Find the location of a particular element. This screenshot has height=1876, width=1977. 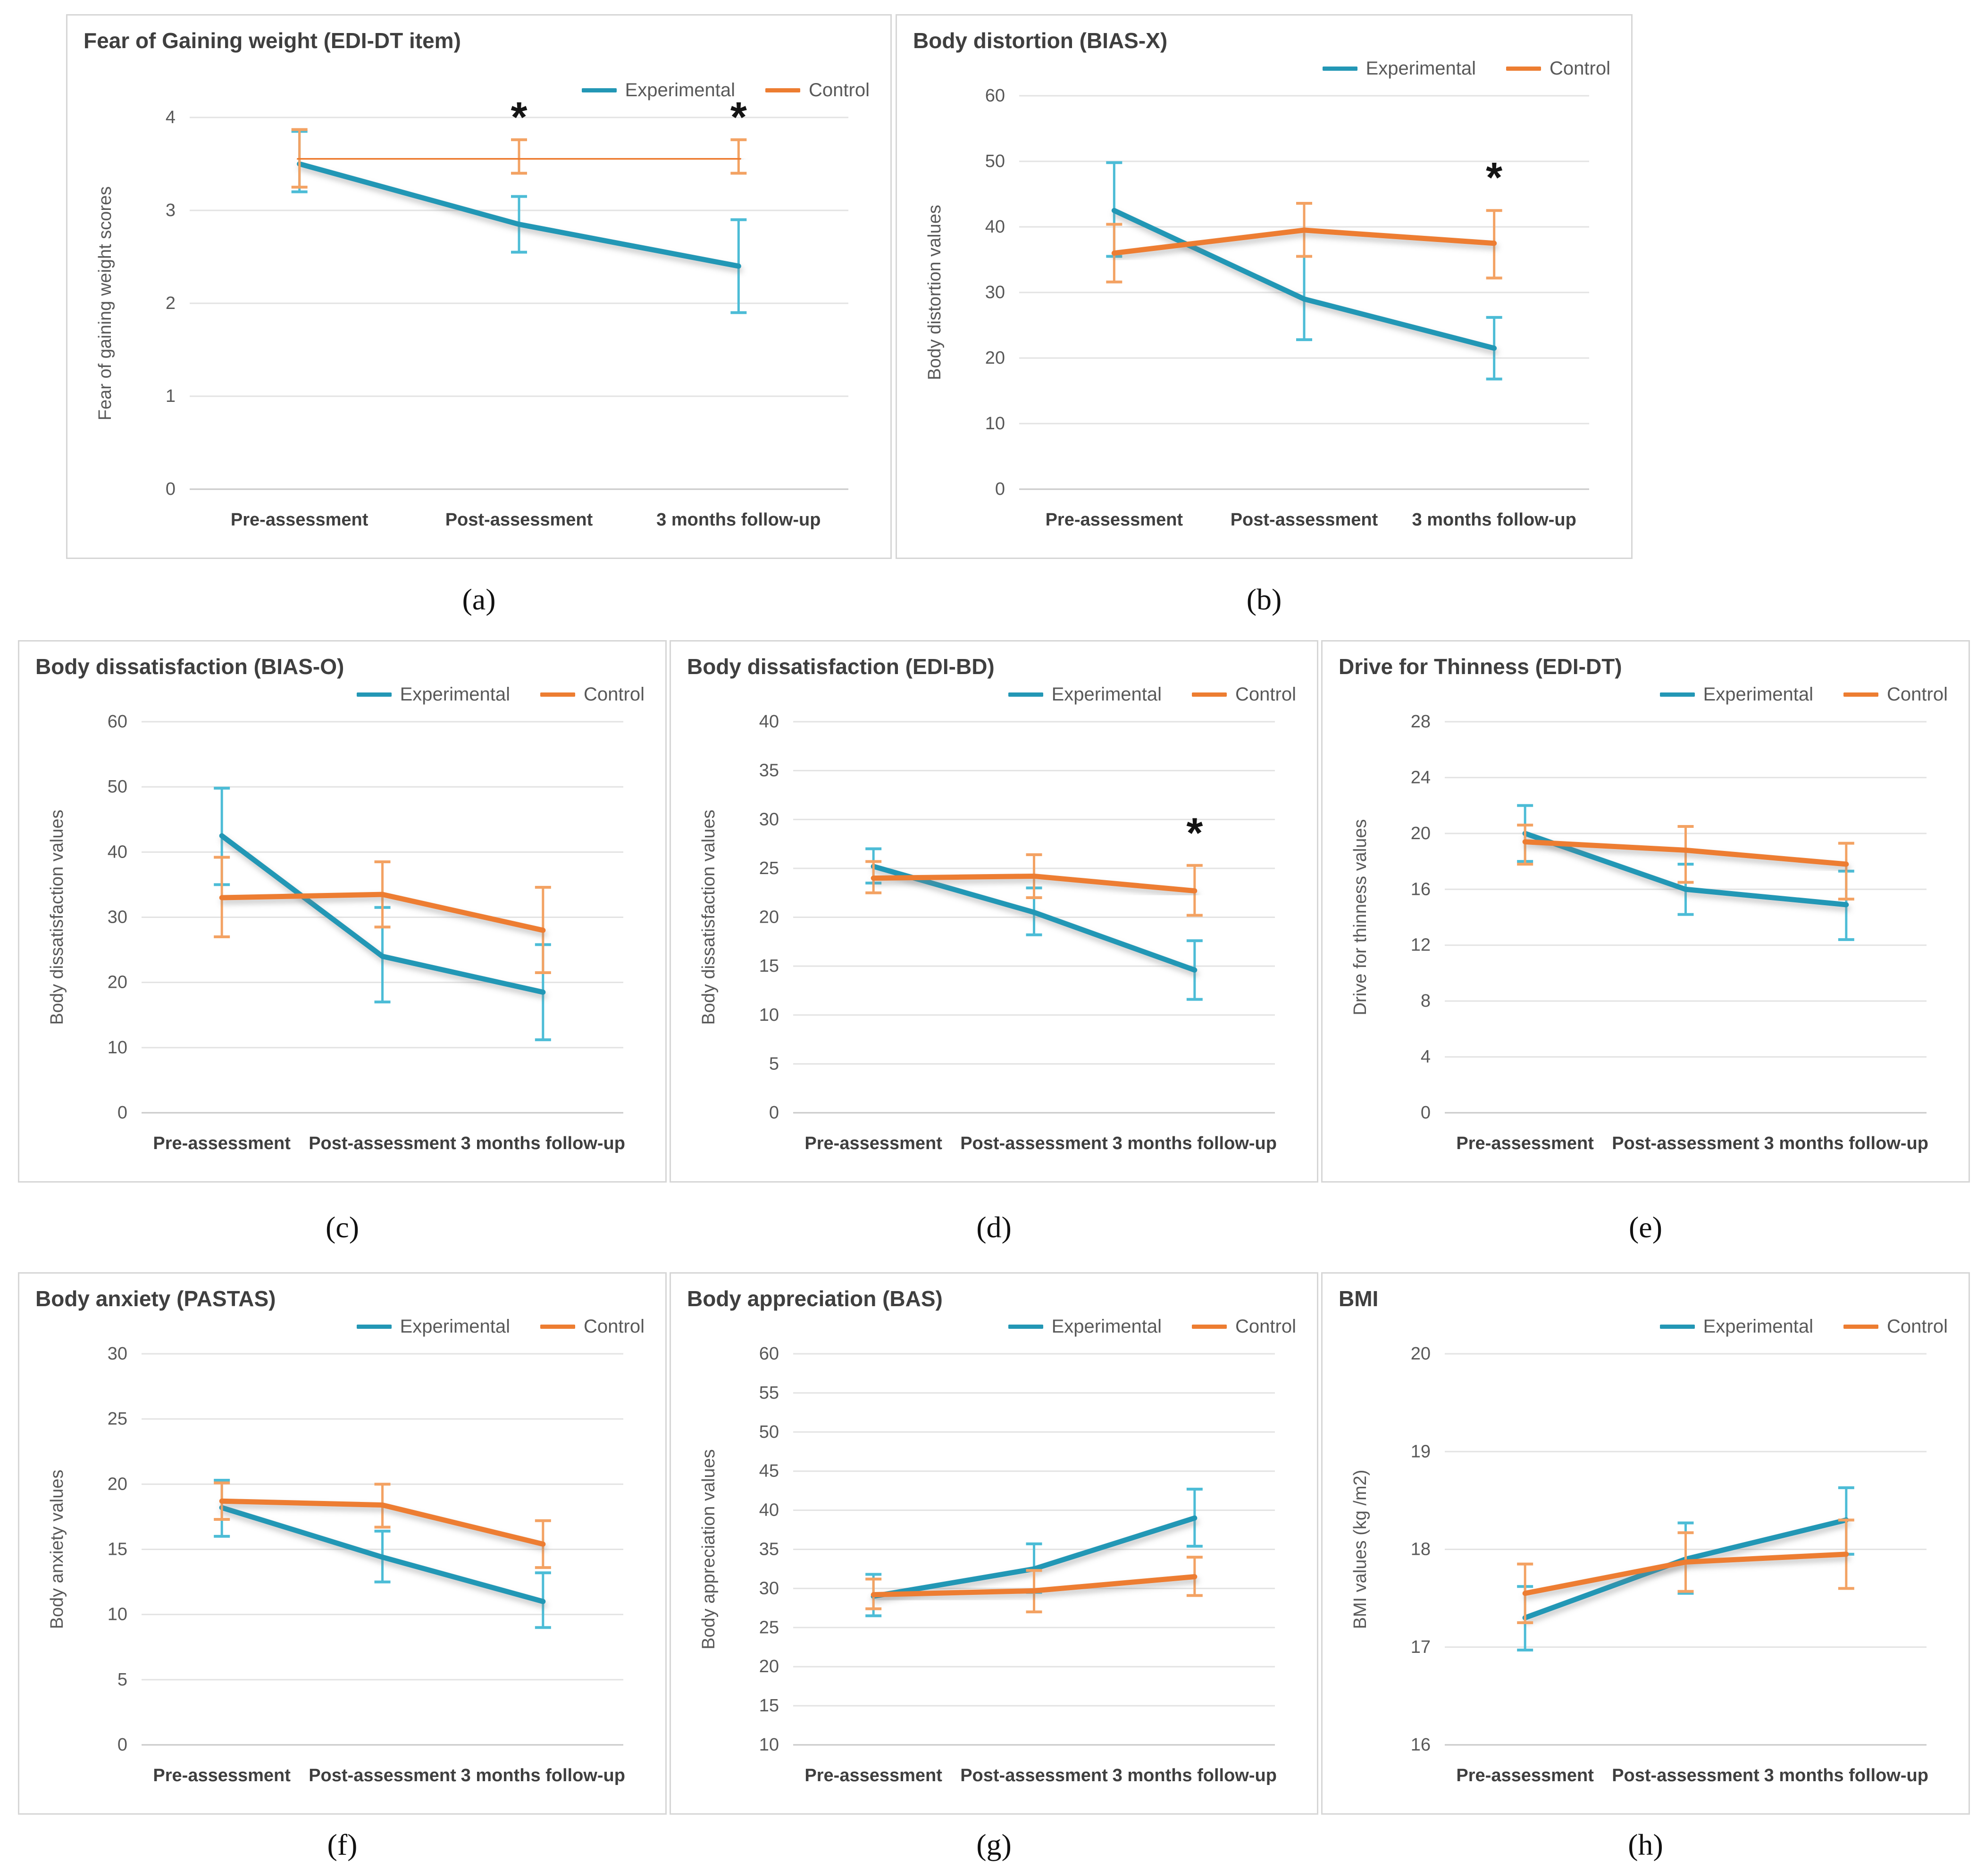

svg-text: 12 is located at coordinates (1421, 945).